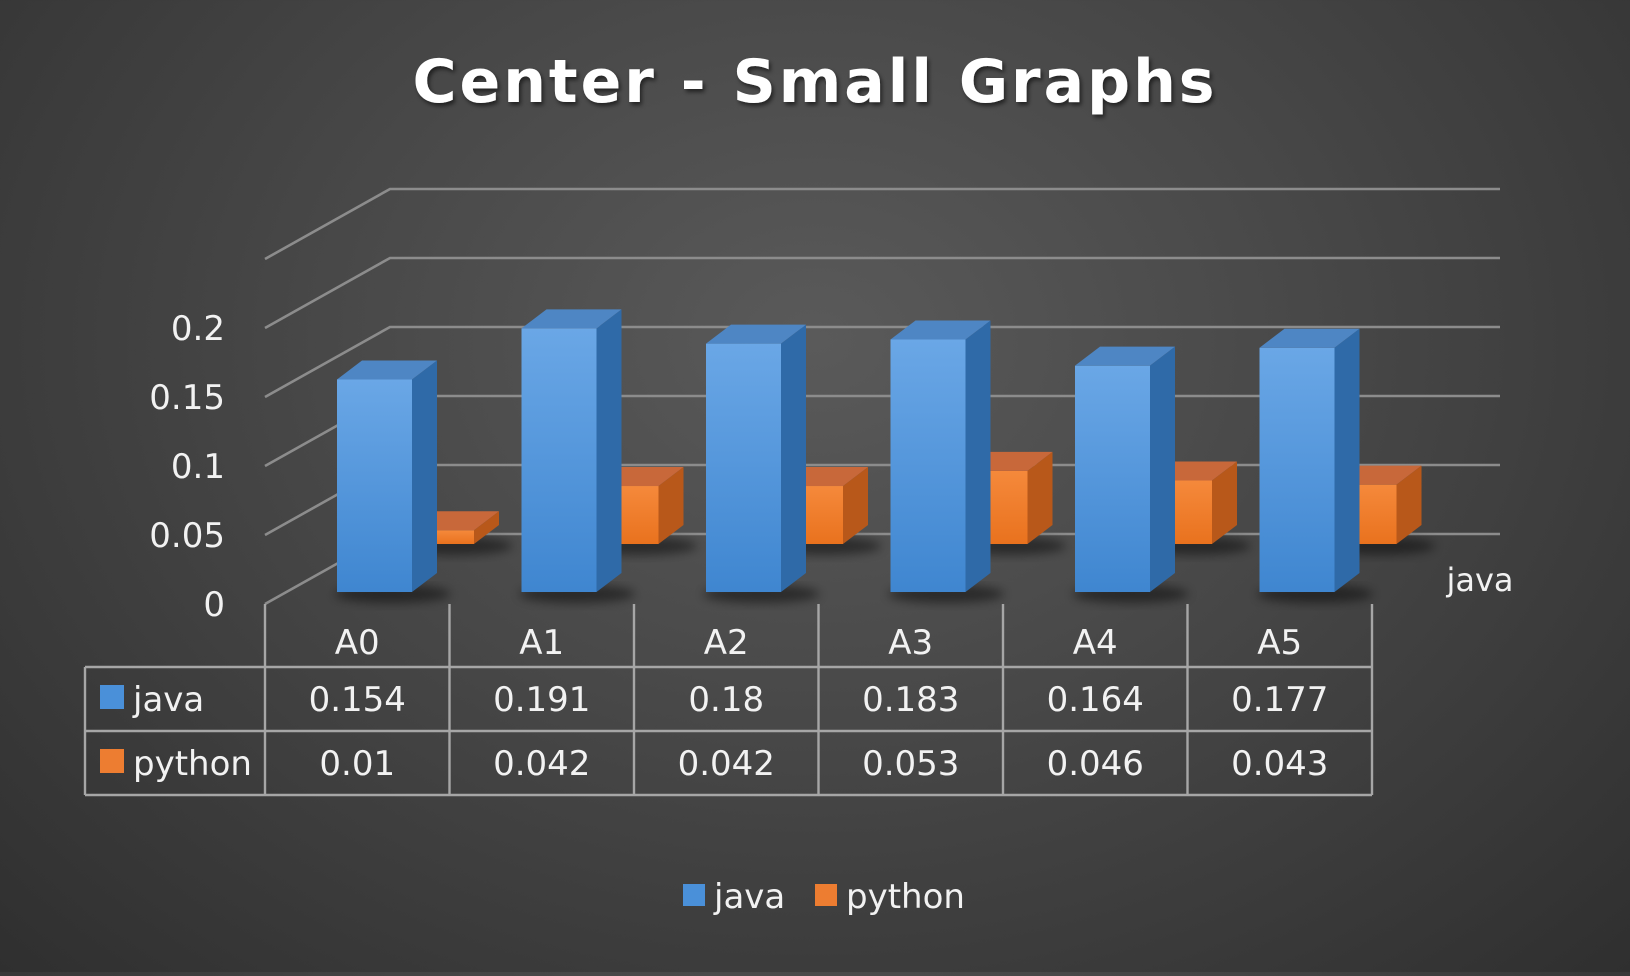 The height and width of the screenshot is (976, 1630). I want to click on y-axis-tick-labels: 0 0.05 0.1 0.15 0.2, so click(187, 467).